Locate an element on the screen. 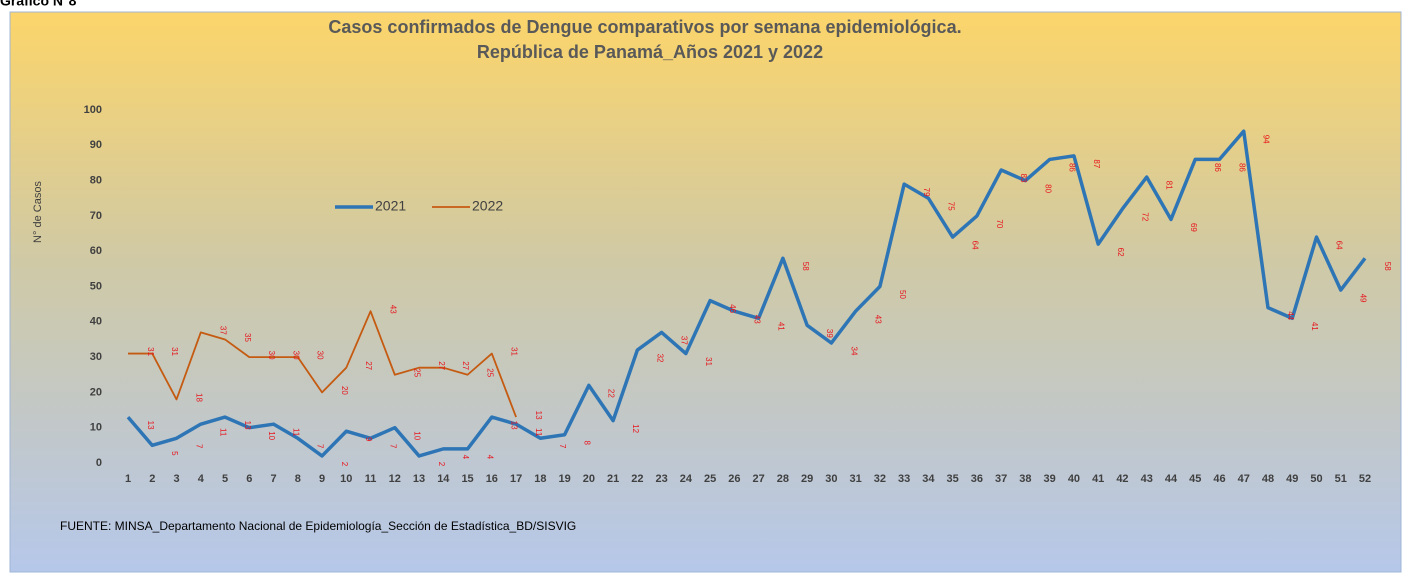 Image resolution: width=1402 pixels, height=573 pixels. data-label: 50 is located at coordinates (902, 294).